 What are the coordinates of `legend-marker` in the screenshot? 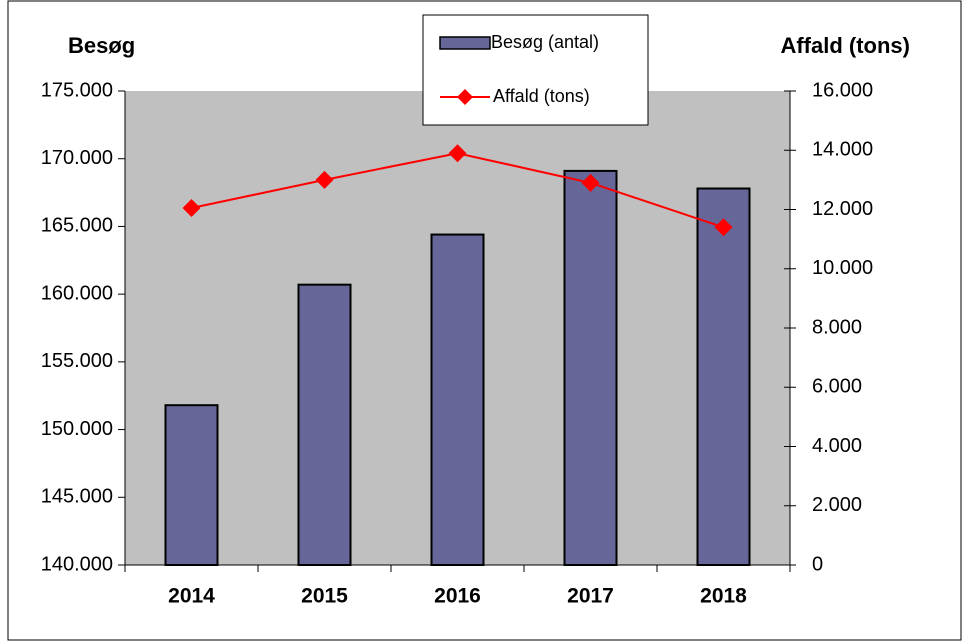 It's located at (465, 97).